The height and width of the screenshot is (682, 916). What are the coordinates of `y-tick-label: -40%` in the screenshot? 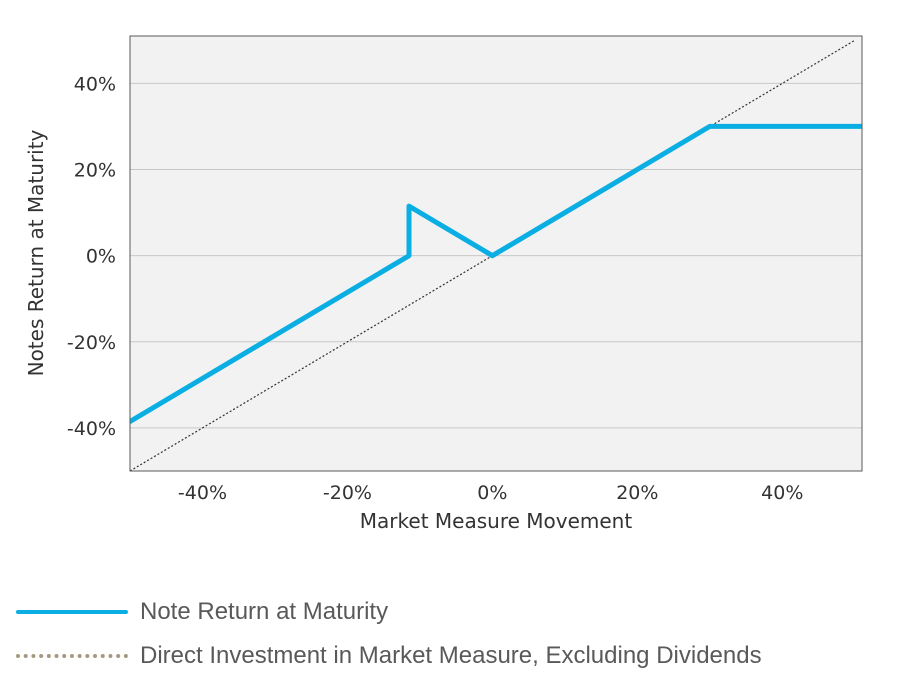 It's located at (91, 429).